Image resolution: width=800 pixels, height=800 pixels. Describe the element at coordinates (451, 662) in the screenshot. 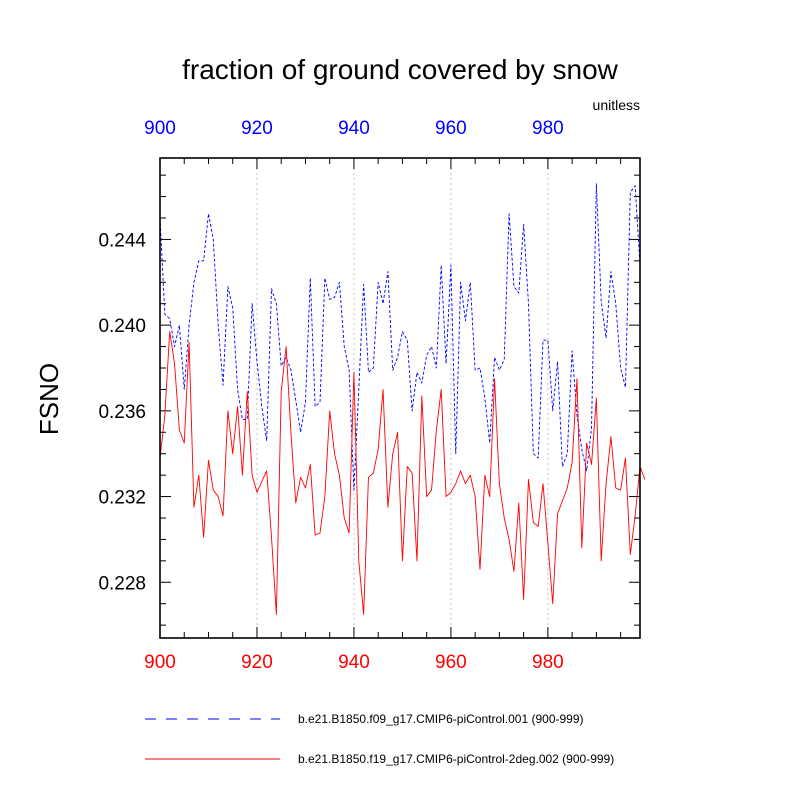

I see `x-tick-label-bottom: 960` at that location.